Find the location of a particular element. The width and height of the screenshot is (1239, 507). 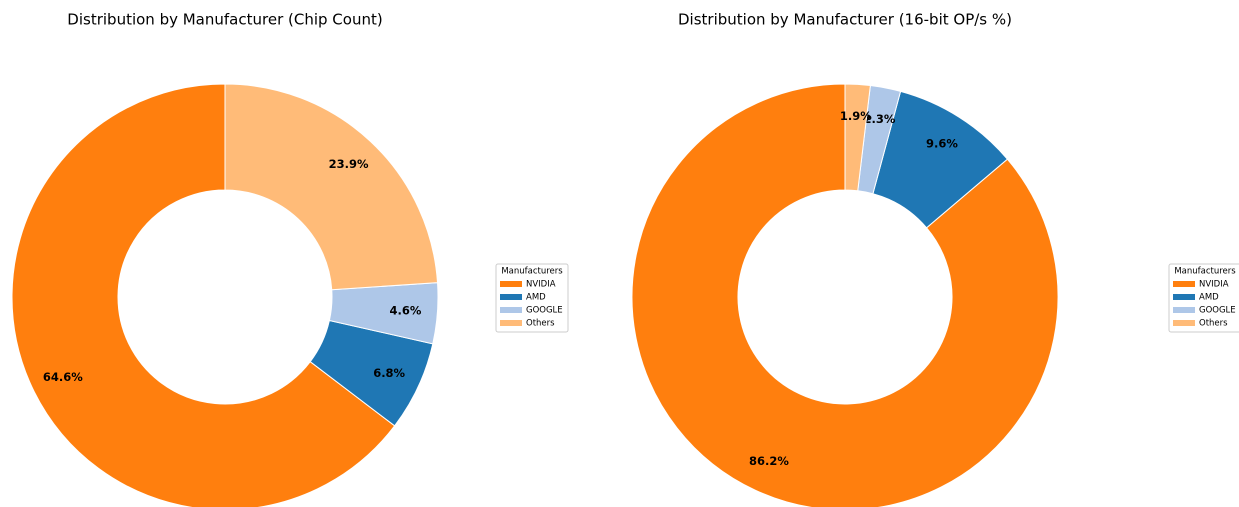

slice-label: 2.3% is located at coordinates (880, 119).